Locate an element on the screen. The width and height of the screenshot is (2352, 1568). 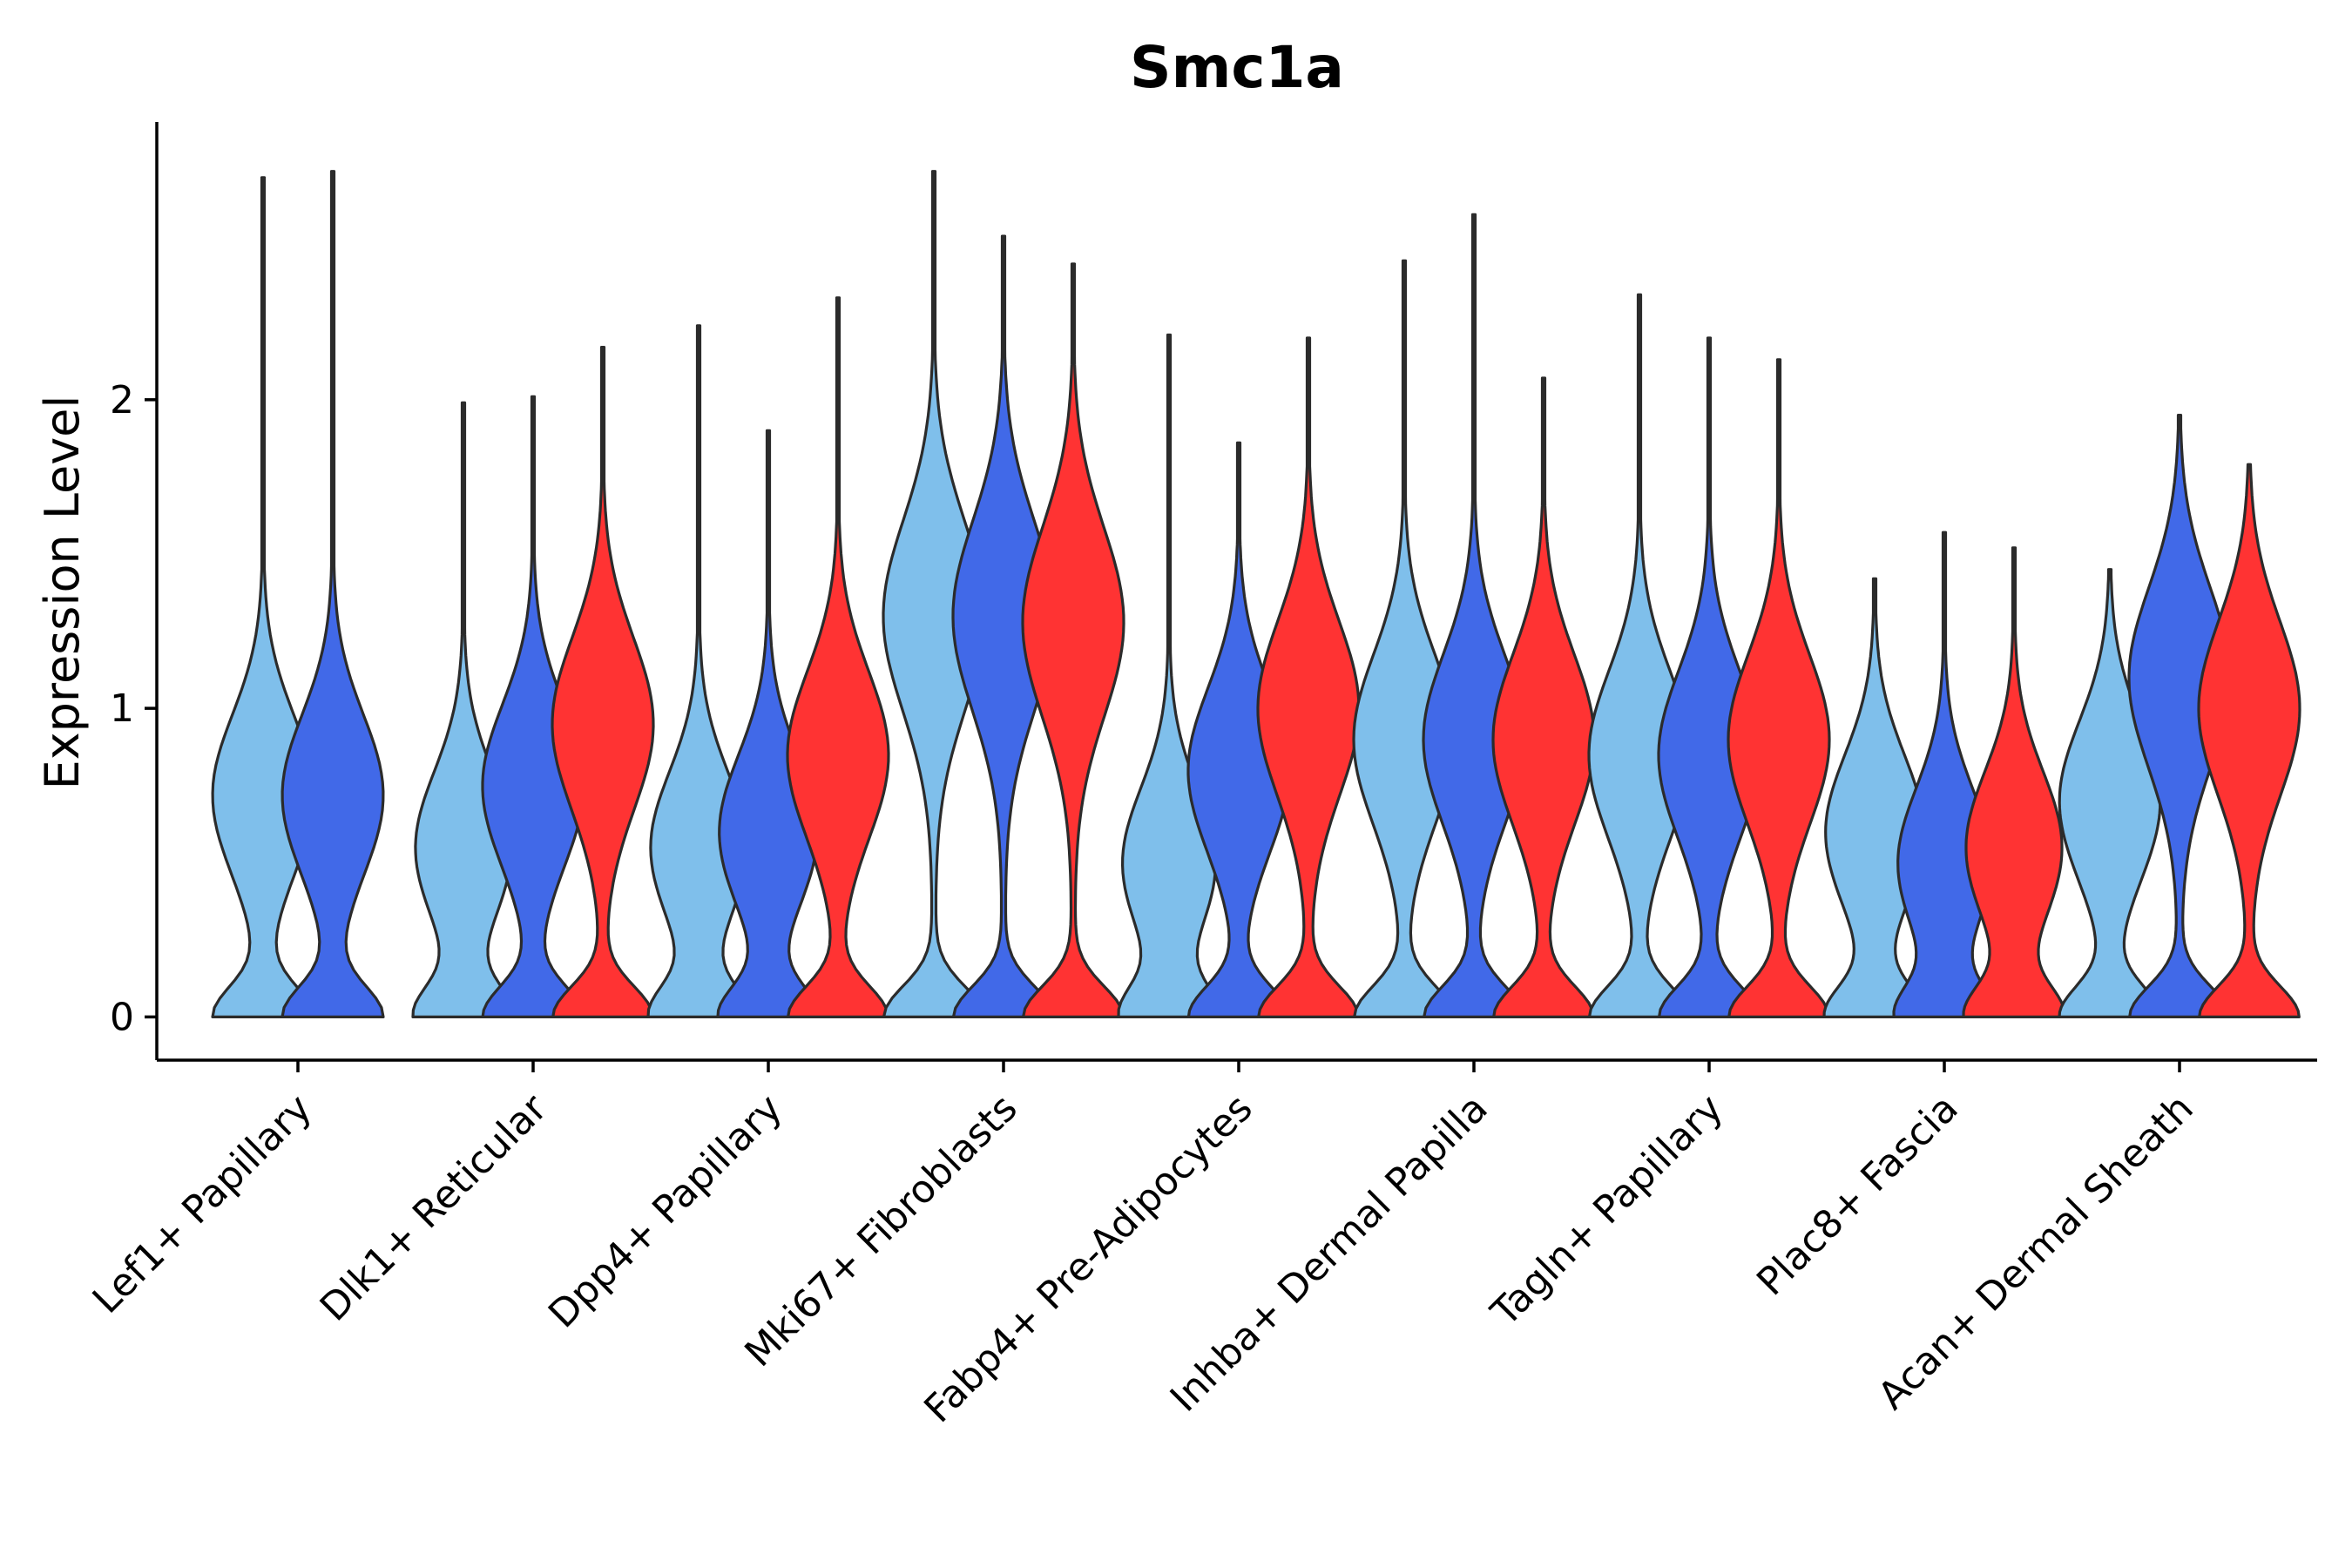
x-tick-label: Lef1+ Papillary is located at coordinates (202, 1204).